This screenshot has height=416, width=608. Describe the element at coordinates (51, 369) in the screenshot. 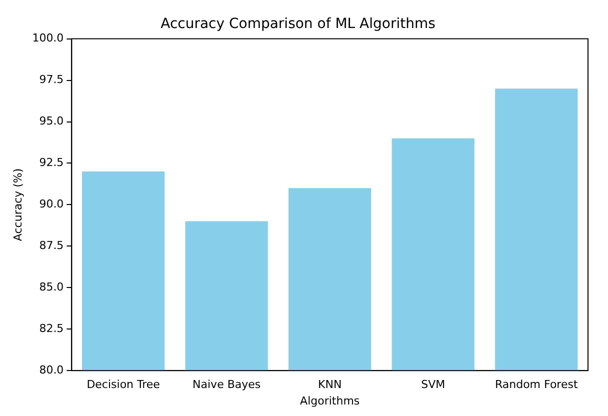

I see `y-tick-label: 80.0` at that location.